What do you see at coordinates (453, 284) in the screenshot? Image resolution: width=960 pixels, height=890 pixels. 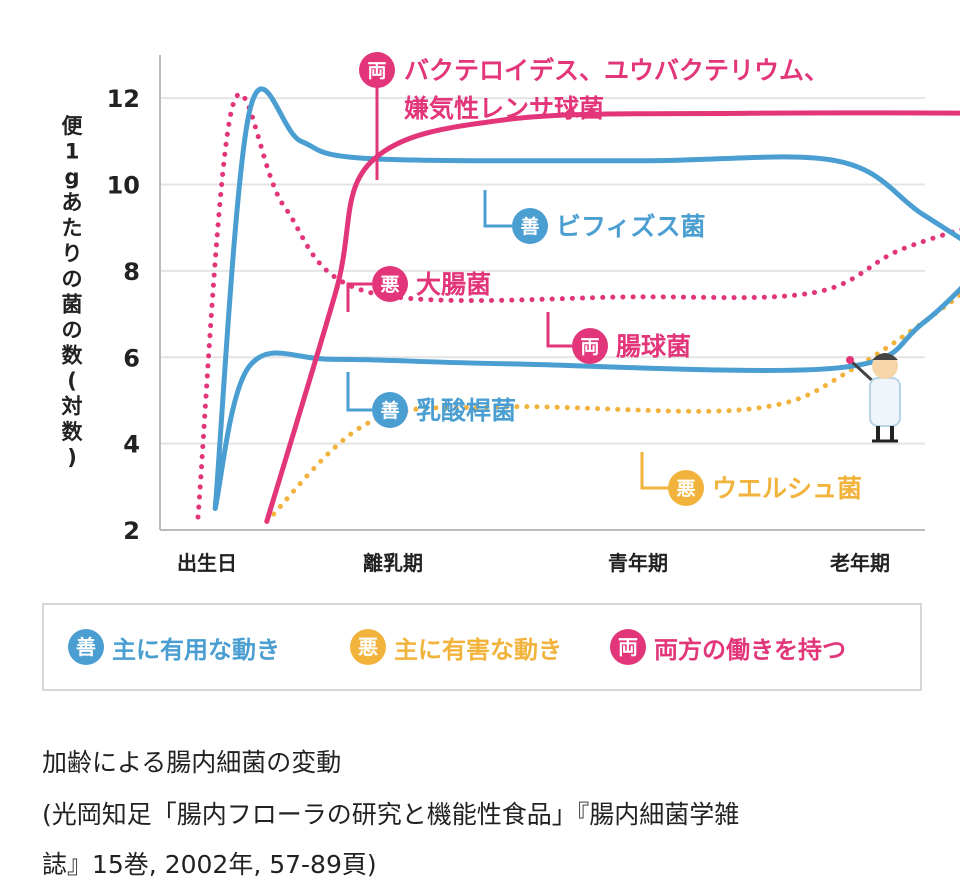 I see `annotation-label: 大腸菌` at bounding box center [453, 284].